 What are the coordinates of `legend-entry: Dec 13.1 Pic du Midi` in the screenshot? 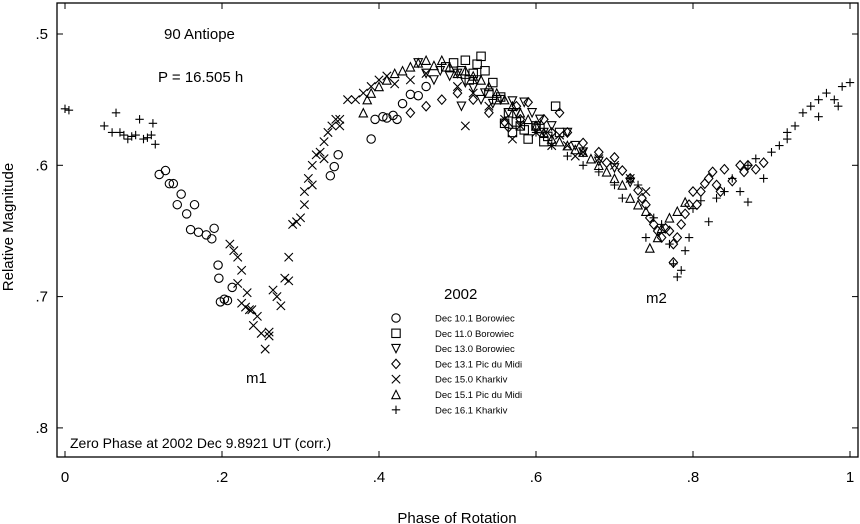 It's located at (478, 364).